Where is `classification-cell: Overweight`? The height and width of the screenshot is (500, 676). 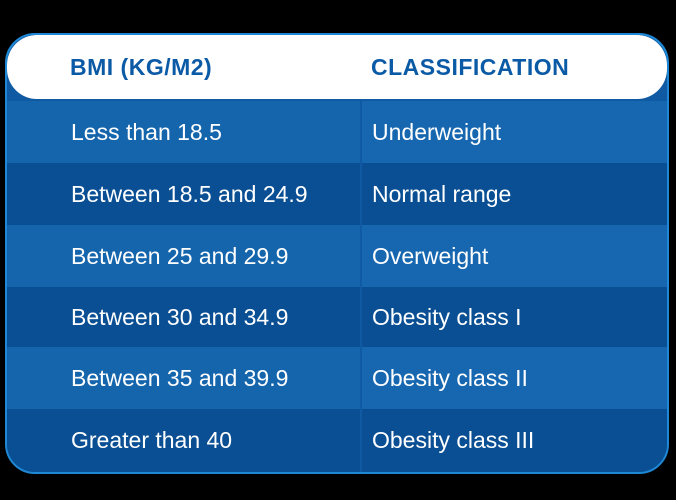
classification-cell: Overweight is located at coordinates (514, 256).